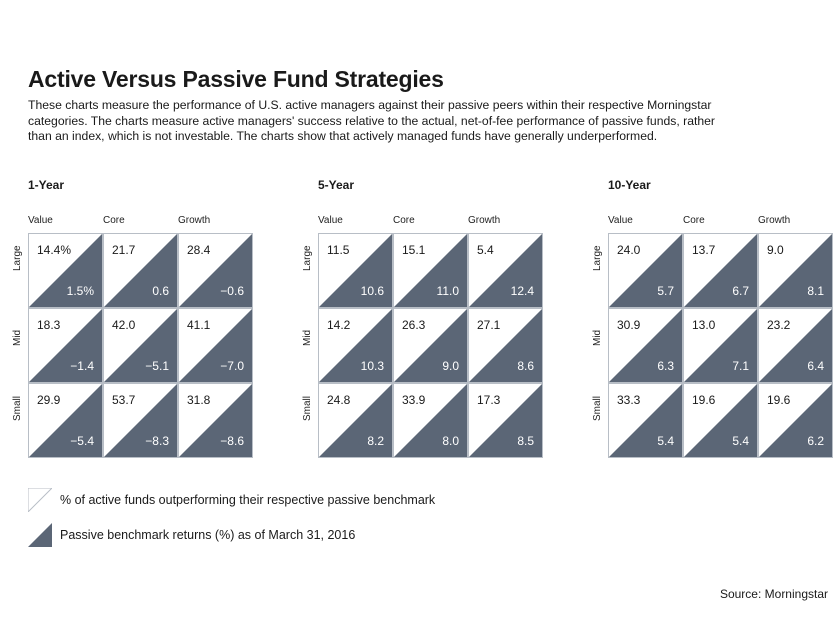  I want to click on legend-swatch-light, so click(40, 500).